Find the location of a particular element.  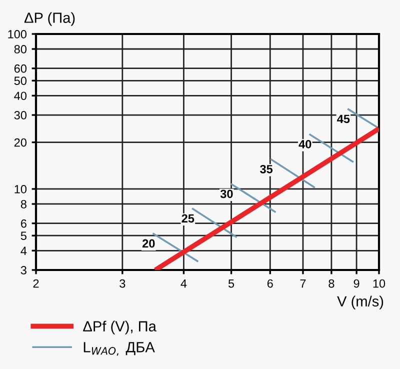

x-tick-label: 5 is located at coordinates (231, 283).